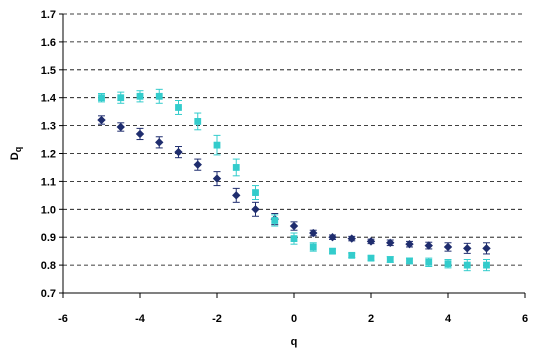  I want to click on y-tick-label: 0.7, so click(48, 294).